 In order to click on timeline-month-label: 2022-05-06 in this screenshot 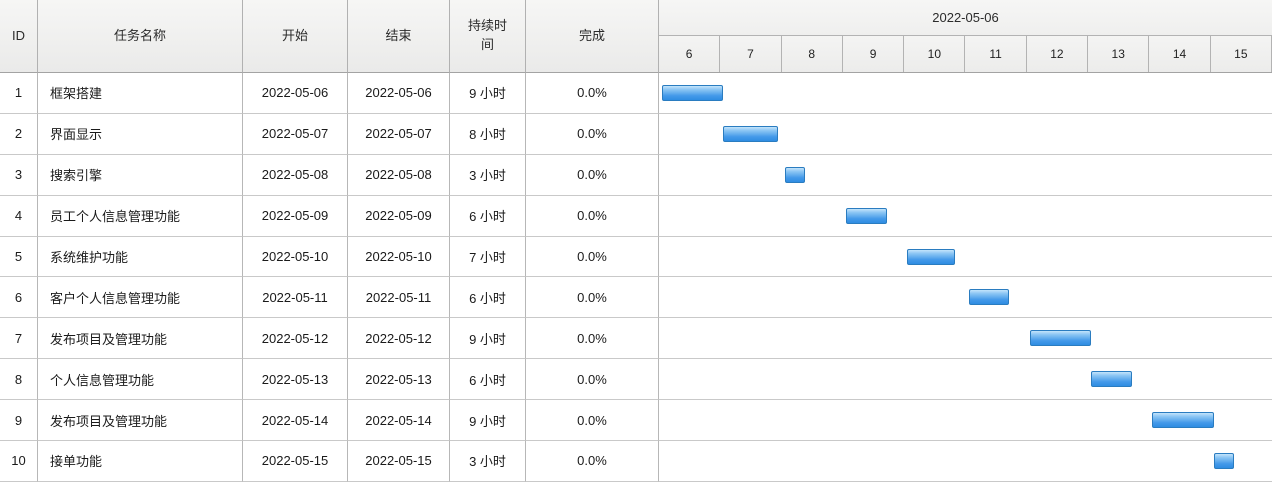, I will do `click(965, 17)`.